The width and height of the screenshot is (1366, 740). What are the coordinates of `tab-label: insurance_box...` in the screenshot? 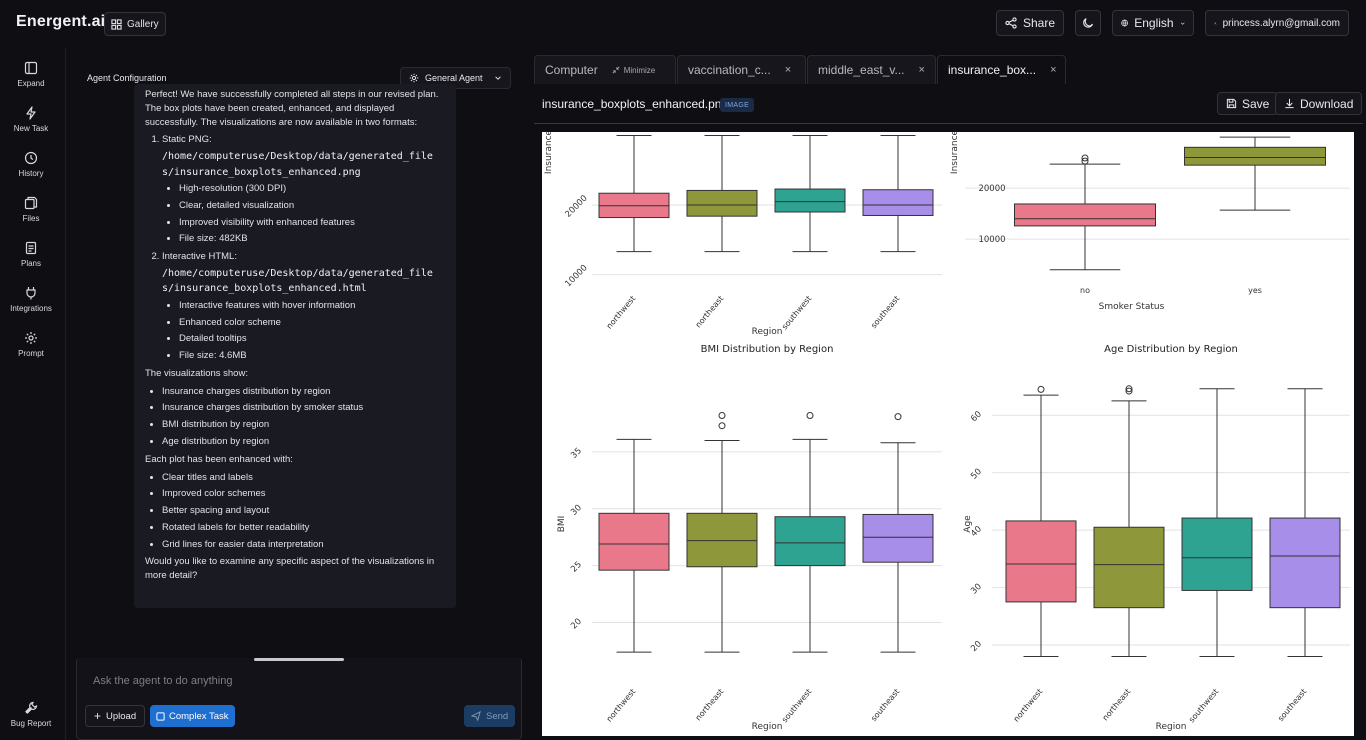 It's located at (992, 70).